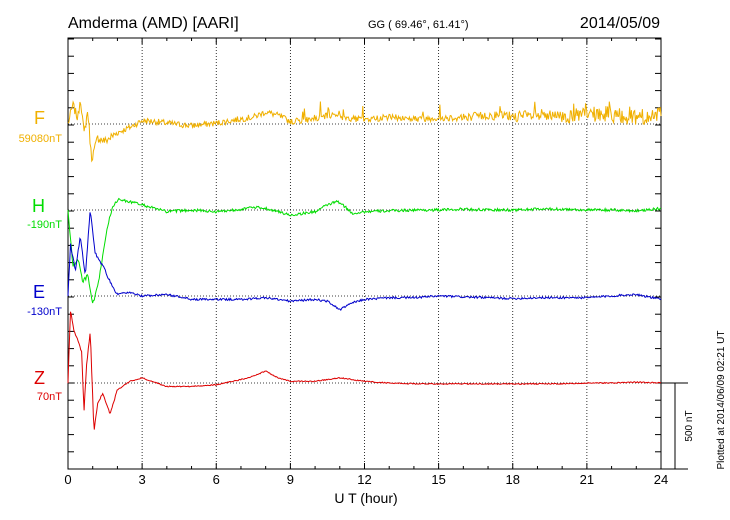 The width and height of the screenshot is (730, 520). I want to click on baseline-H: -190nT, so click(44, 225).